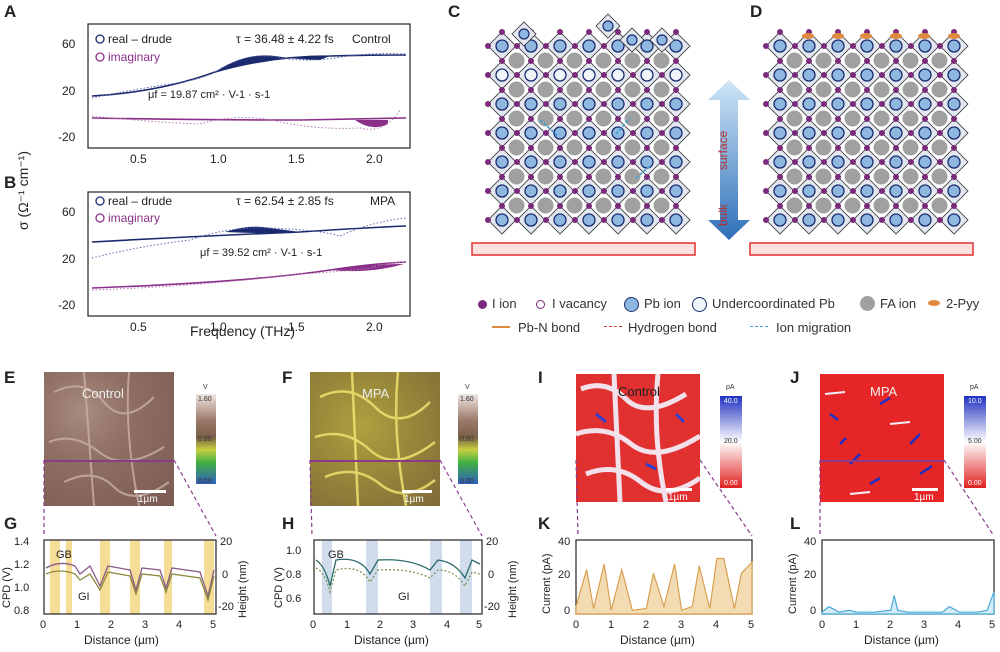  I want to click on map-j-label: MPA, so click(884, 391).